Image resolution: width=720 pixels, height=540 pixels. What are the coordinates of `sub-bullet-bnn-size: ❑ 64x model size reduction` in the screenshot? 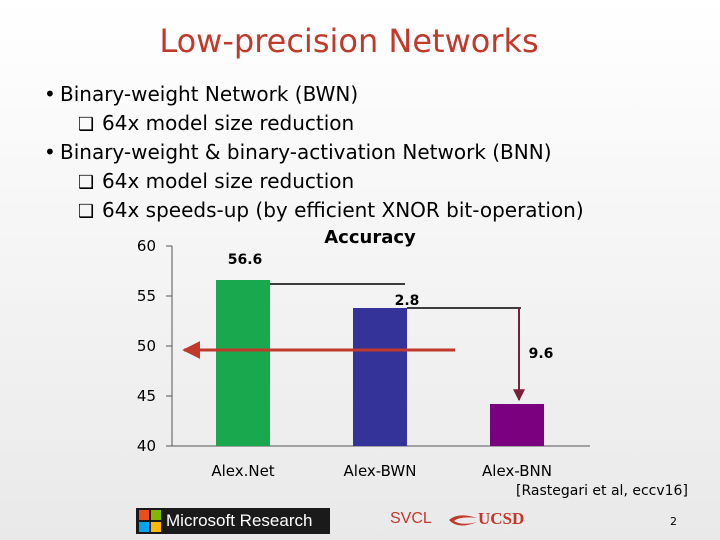 It's located at (314, 181).